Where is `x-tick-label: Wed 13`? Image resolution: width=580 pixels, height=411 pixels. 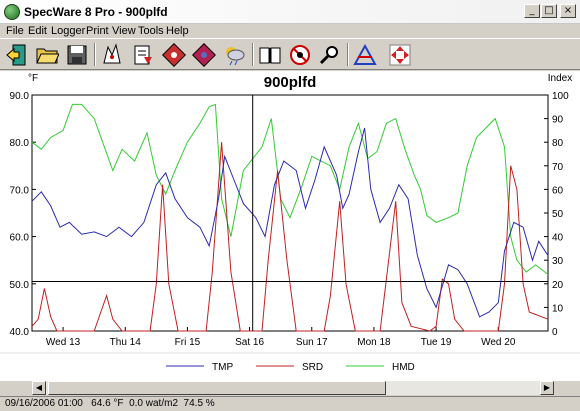 x-tick-label: Wed 13 is located at coordinates (63, 342).